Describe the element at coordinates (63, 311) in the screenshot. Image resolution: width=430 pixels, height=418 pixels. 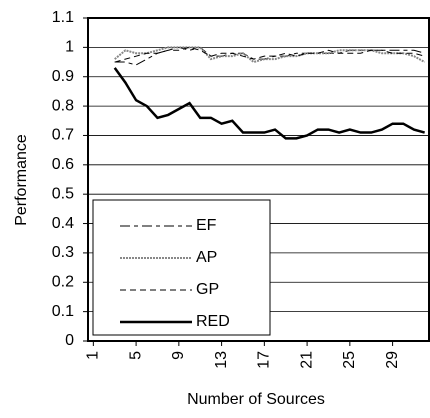
I see `y-tick-label: 0.1` at that location.